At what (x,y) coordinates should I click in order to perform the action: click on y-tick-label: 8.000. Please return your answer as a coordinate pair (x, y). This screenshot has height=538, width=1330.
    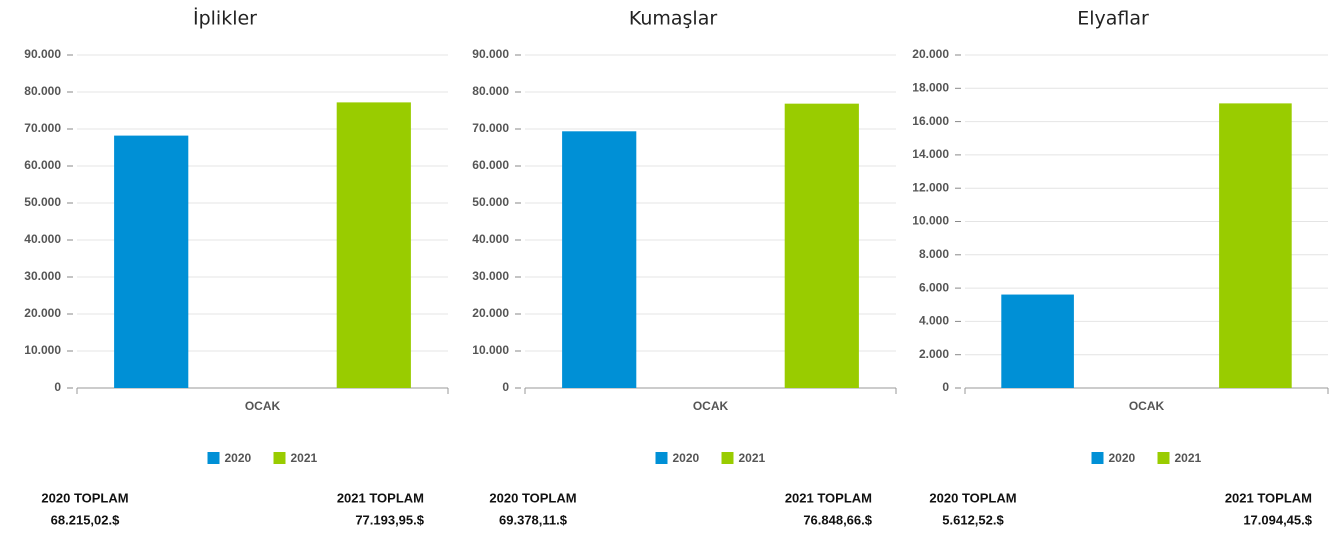
    Looking at the image, I should click on (934, 254).